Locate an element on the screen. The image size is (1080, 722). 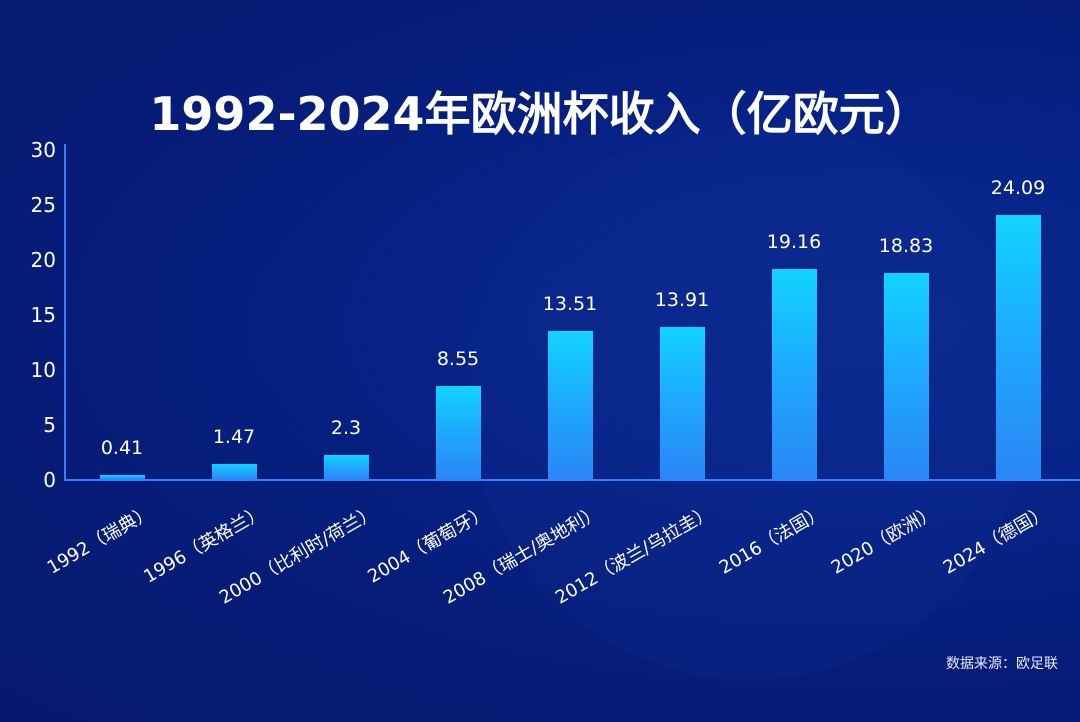
bar-value-label: 24.09 is located at coordinates (1018, 188).